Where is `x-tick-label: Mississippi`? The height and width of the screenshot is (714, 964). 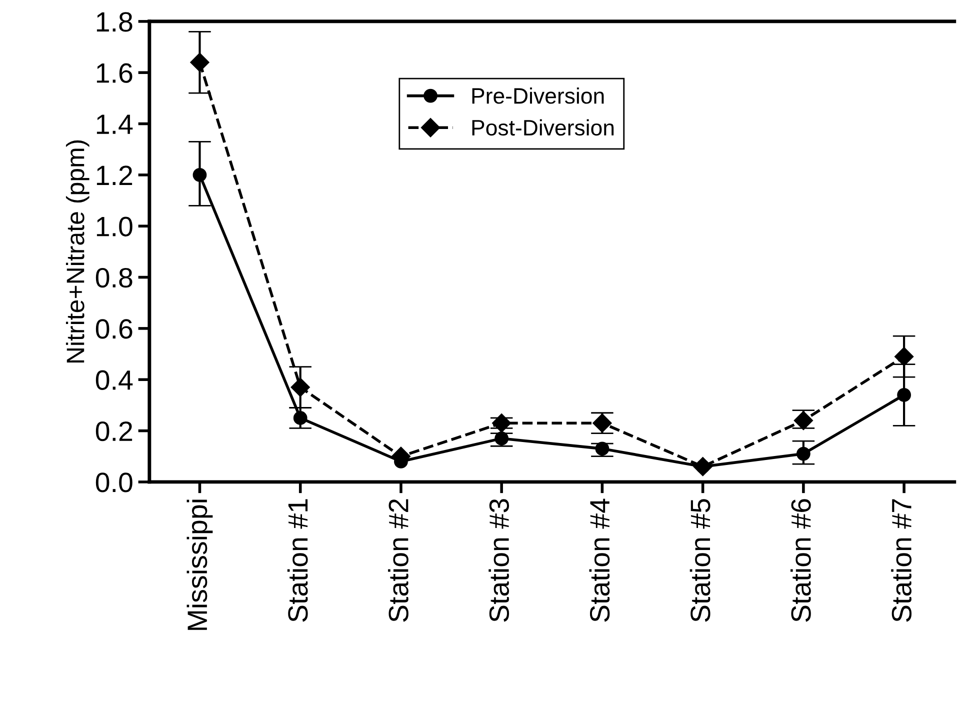
x-tick-label: Mississippi is located at coordinates (199, 565).